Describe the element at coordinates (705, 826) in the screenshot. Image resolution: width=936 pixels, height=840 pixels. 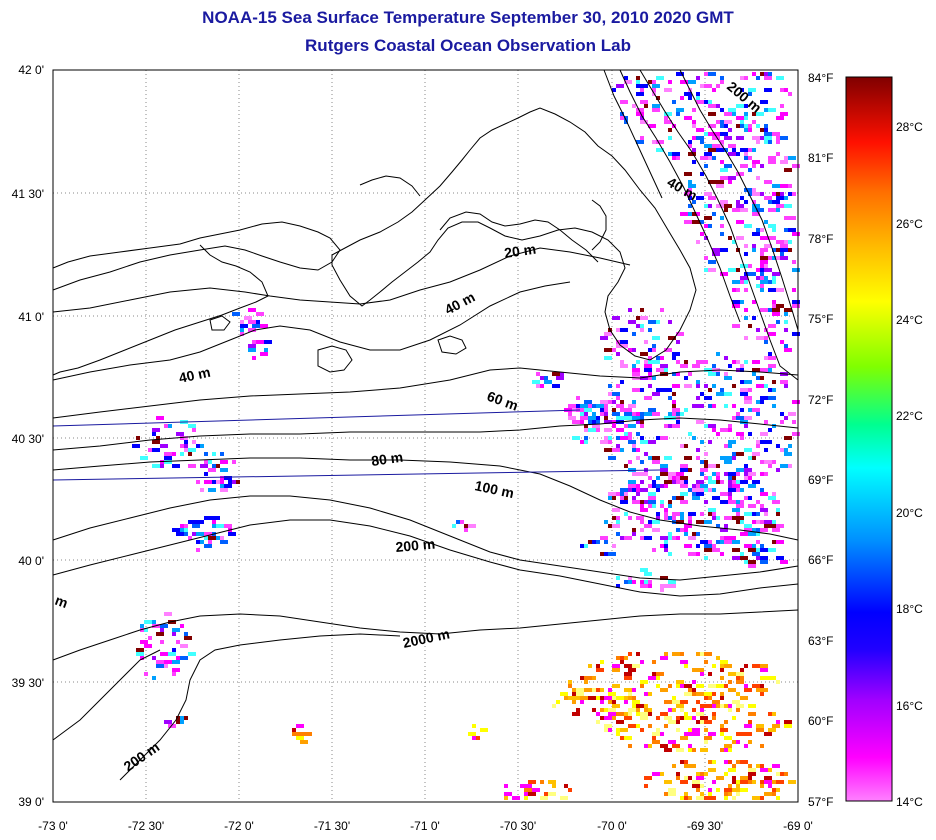
I see `lon-tick: -69 30'` at that location.